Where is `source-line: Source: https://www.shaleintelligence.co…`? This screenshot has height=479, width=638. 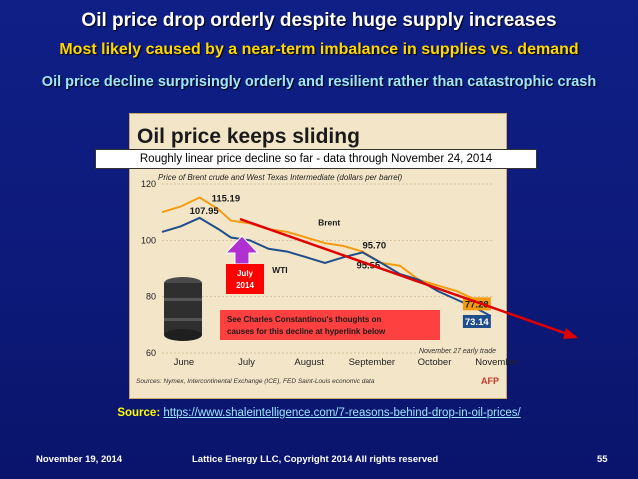 source-line: Source: https://www.shaleintelligence.co… is located at coordinates (319, 413).